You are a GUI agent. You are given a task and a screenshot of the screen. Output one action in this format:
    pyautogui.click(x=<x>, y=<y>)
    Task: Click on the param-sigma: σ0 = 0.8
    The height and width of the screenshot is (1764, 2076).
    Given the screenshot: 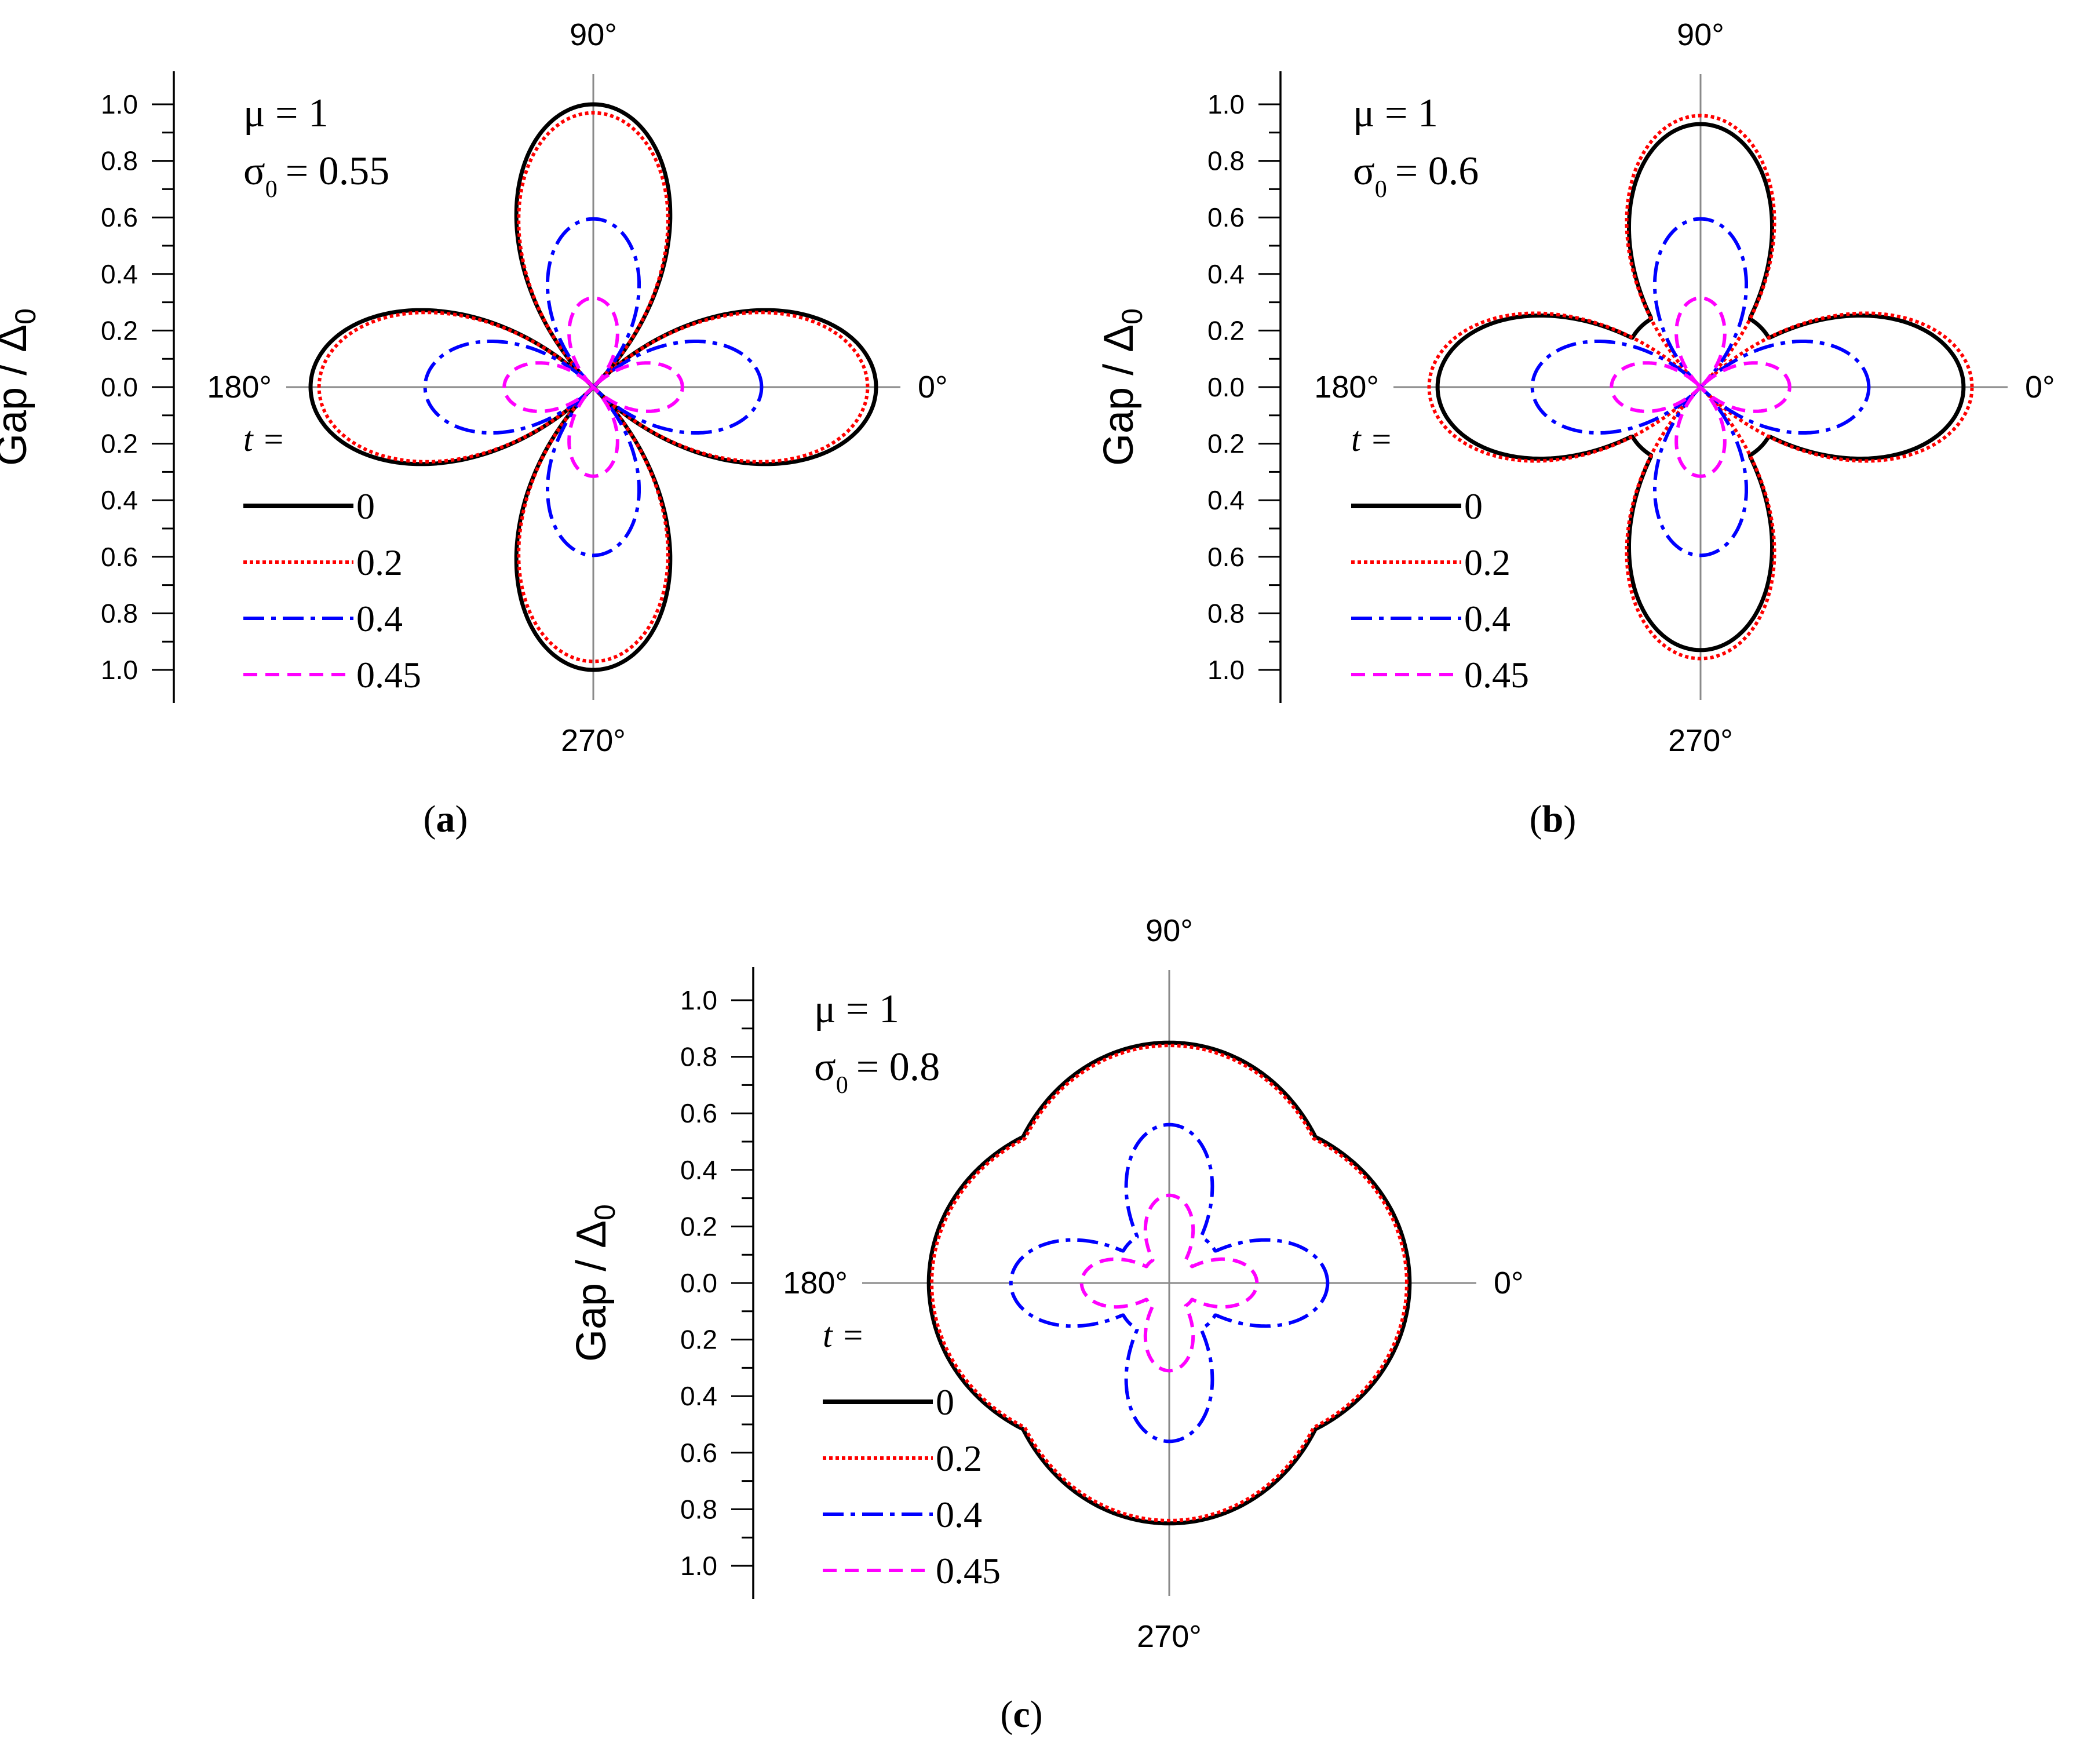 What is the action you would take?
    pyautogui.click(x=877, y=1072)
    